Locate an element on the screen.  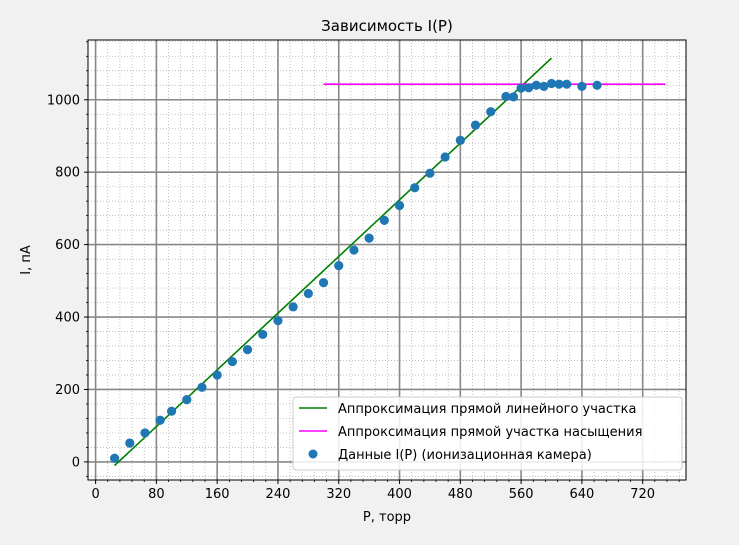
x-tick-label: 240 is located at coordinates (278, 494).